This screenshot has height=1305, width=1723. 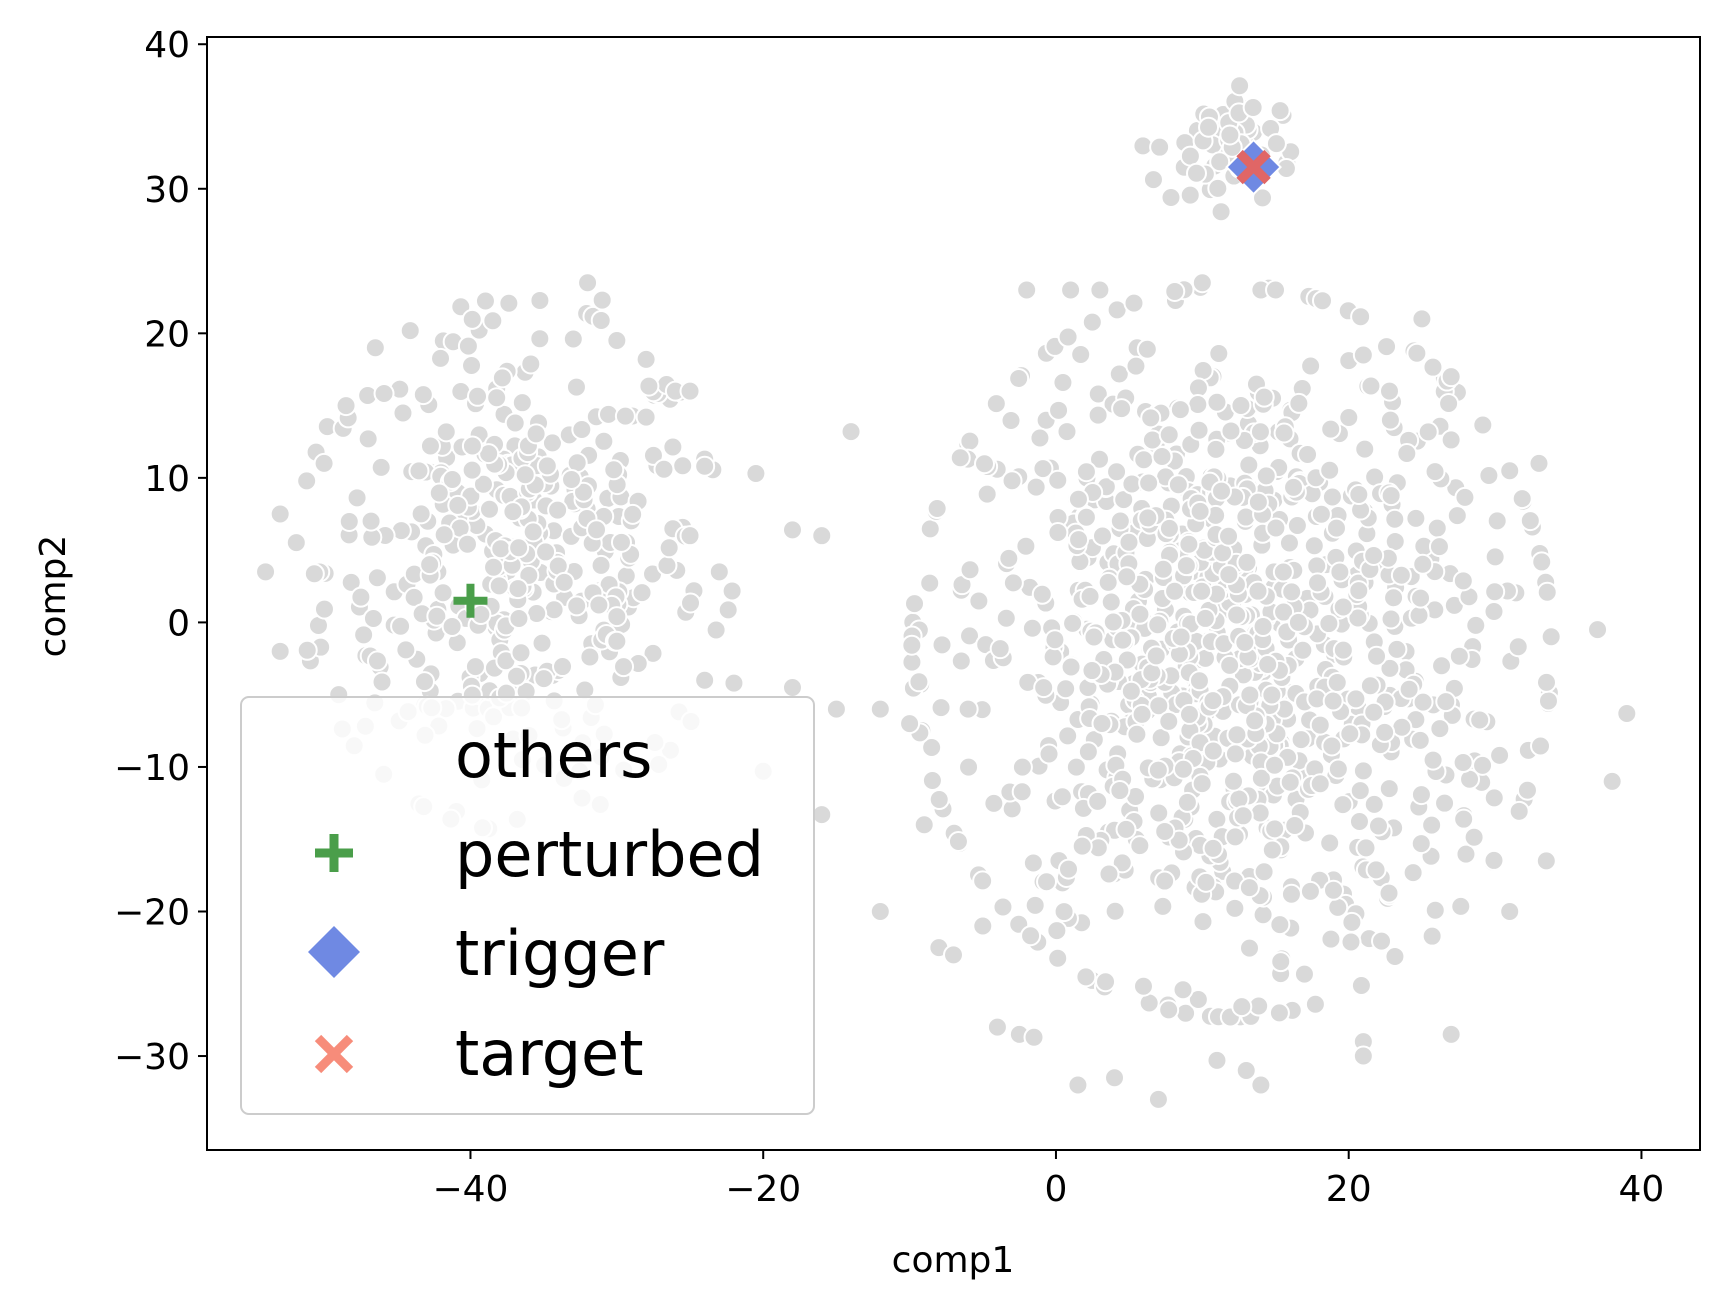 I want to click on x-tick-label: 0, so click(x=1056, y=1189).